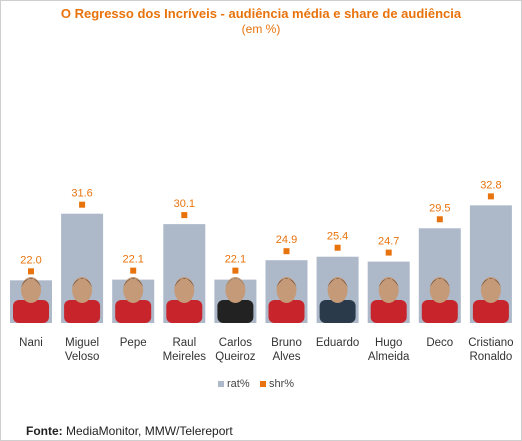 This screenshot has width=522, height=441. Describe the element at coordinates (82, 357) in the screenshot. I see `category-label-1-1: Veloso` at that location.